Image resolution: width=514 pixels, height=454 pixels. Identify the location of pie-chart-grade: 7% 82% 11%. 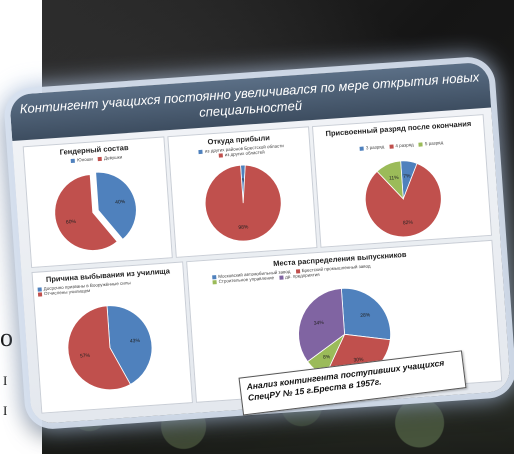
(403, 199).